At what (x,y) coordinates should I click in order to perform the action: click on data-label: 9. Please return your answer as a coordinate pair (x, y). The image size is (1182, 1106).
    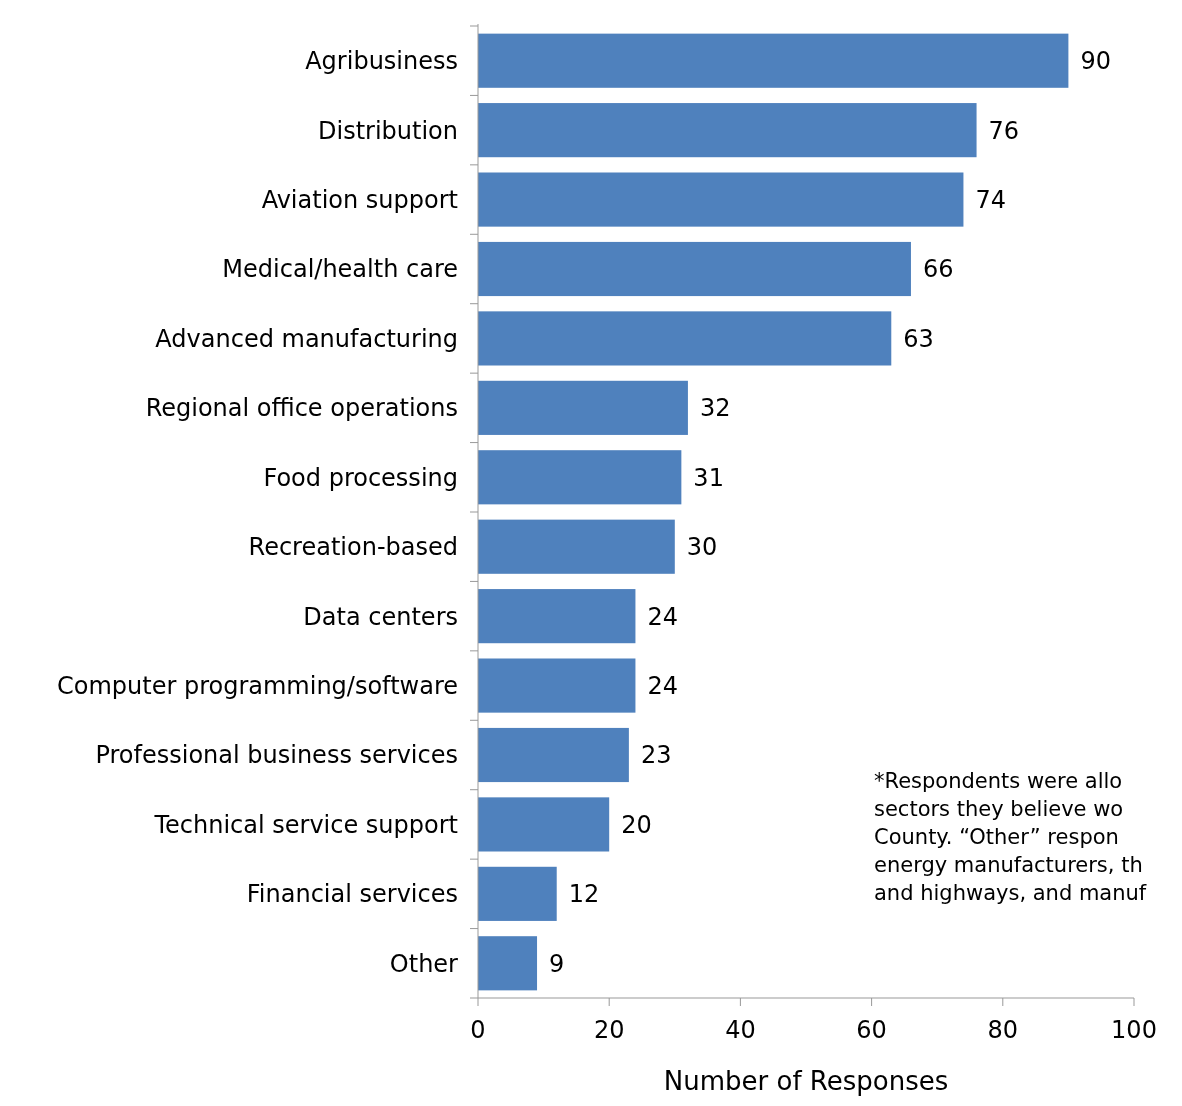
    Looking at the image, I should click on (557, 963).